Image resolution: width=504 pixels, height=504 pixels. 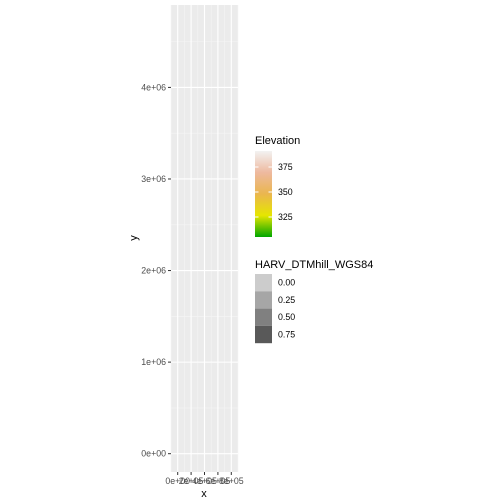 I want to click on y-tick-label: 1e+06, so click(x=153, y=362).